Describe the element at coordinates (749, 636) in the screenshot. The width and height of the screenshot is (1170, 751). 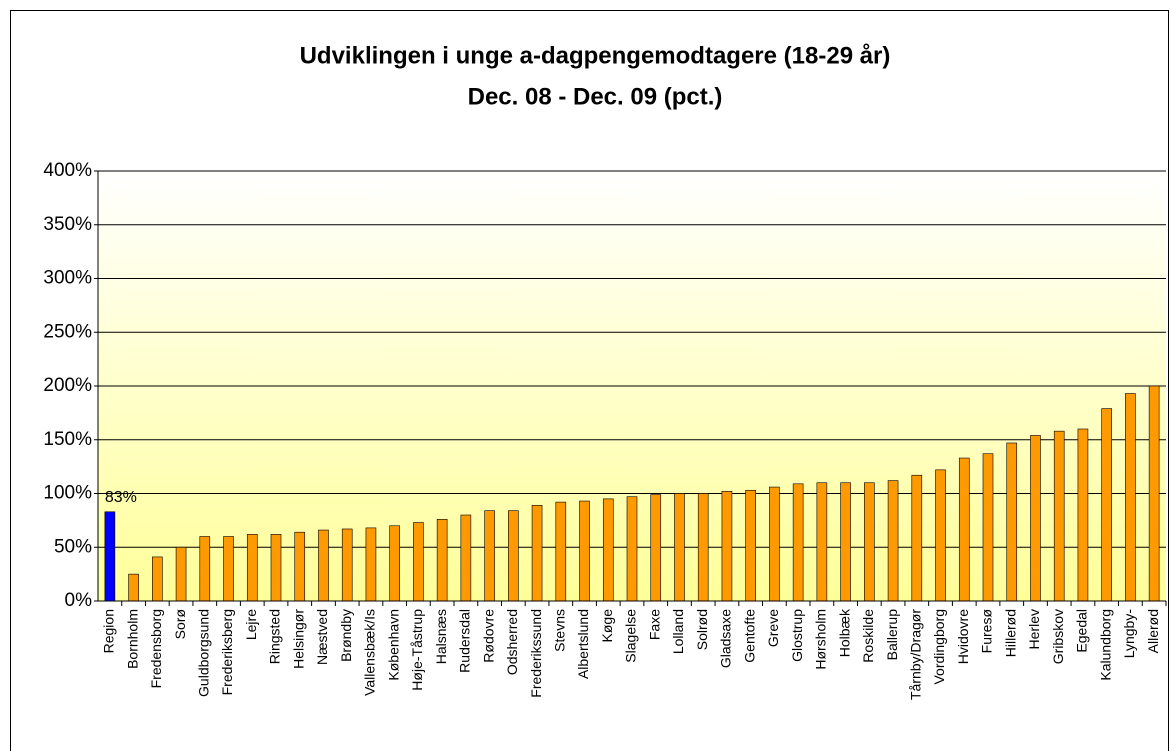
I see `x-tick-label: Gentofte` at that location.